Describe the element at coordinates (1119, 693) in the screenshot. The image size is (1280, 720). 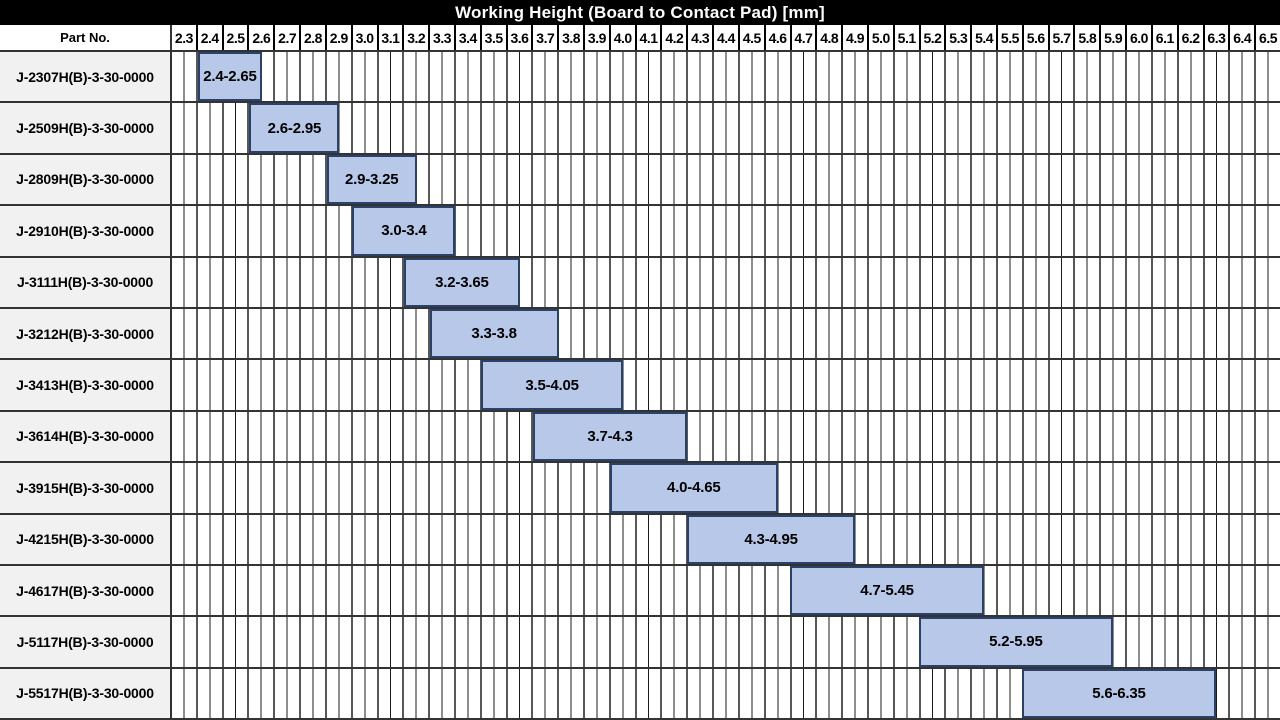
I see `range-bar: 5.6-6.35` at that location.